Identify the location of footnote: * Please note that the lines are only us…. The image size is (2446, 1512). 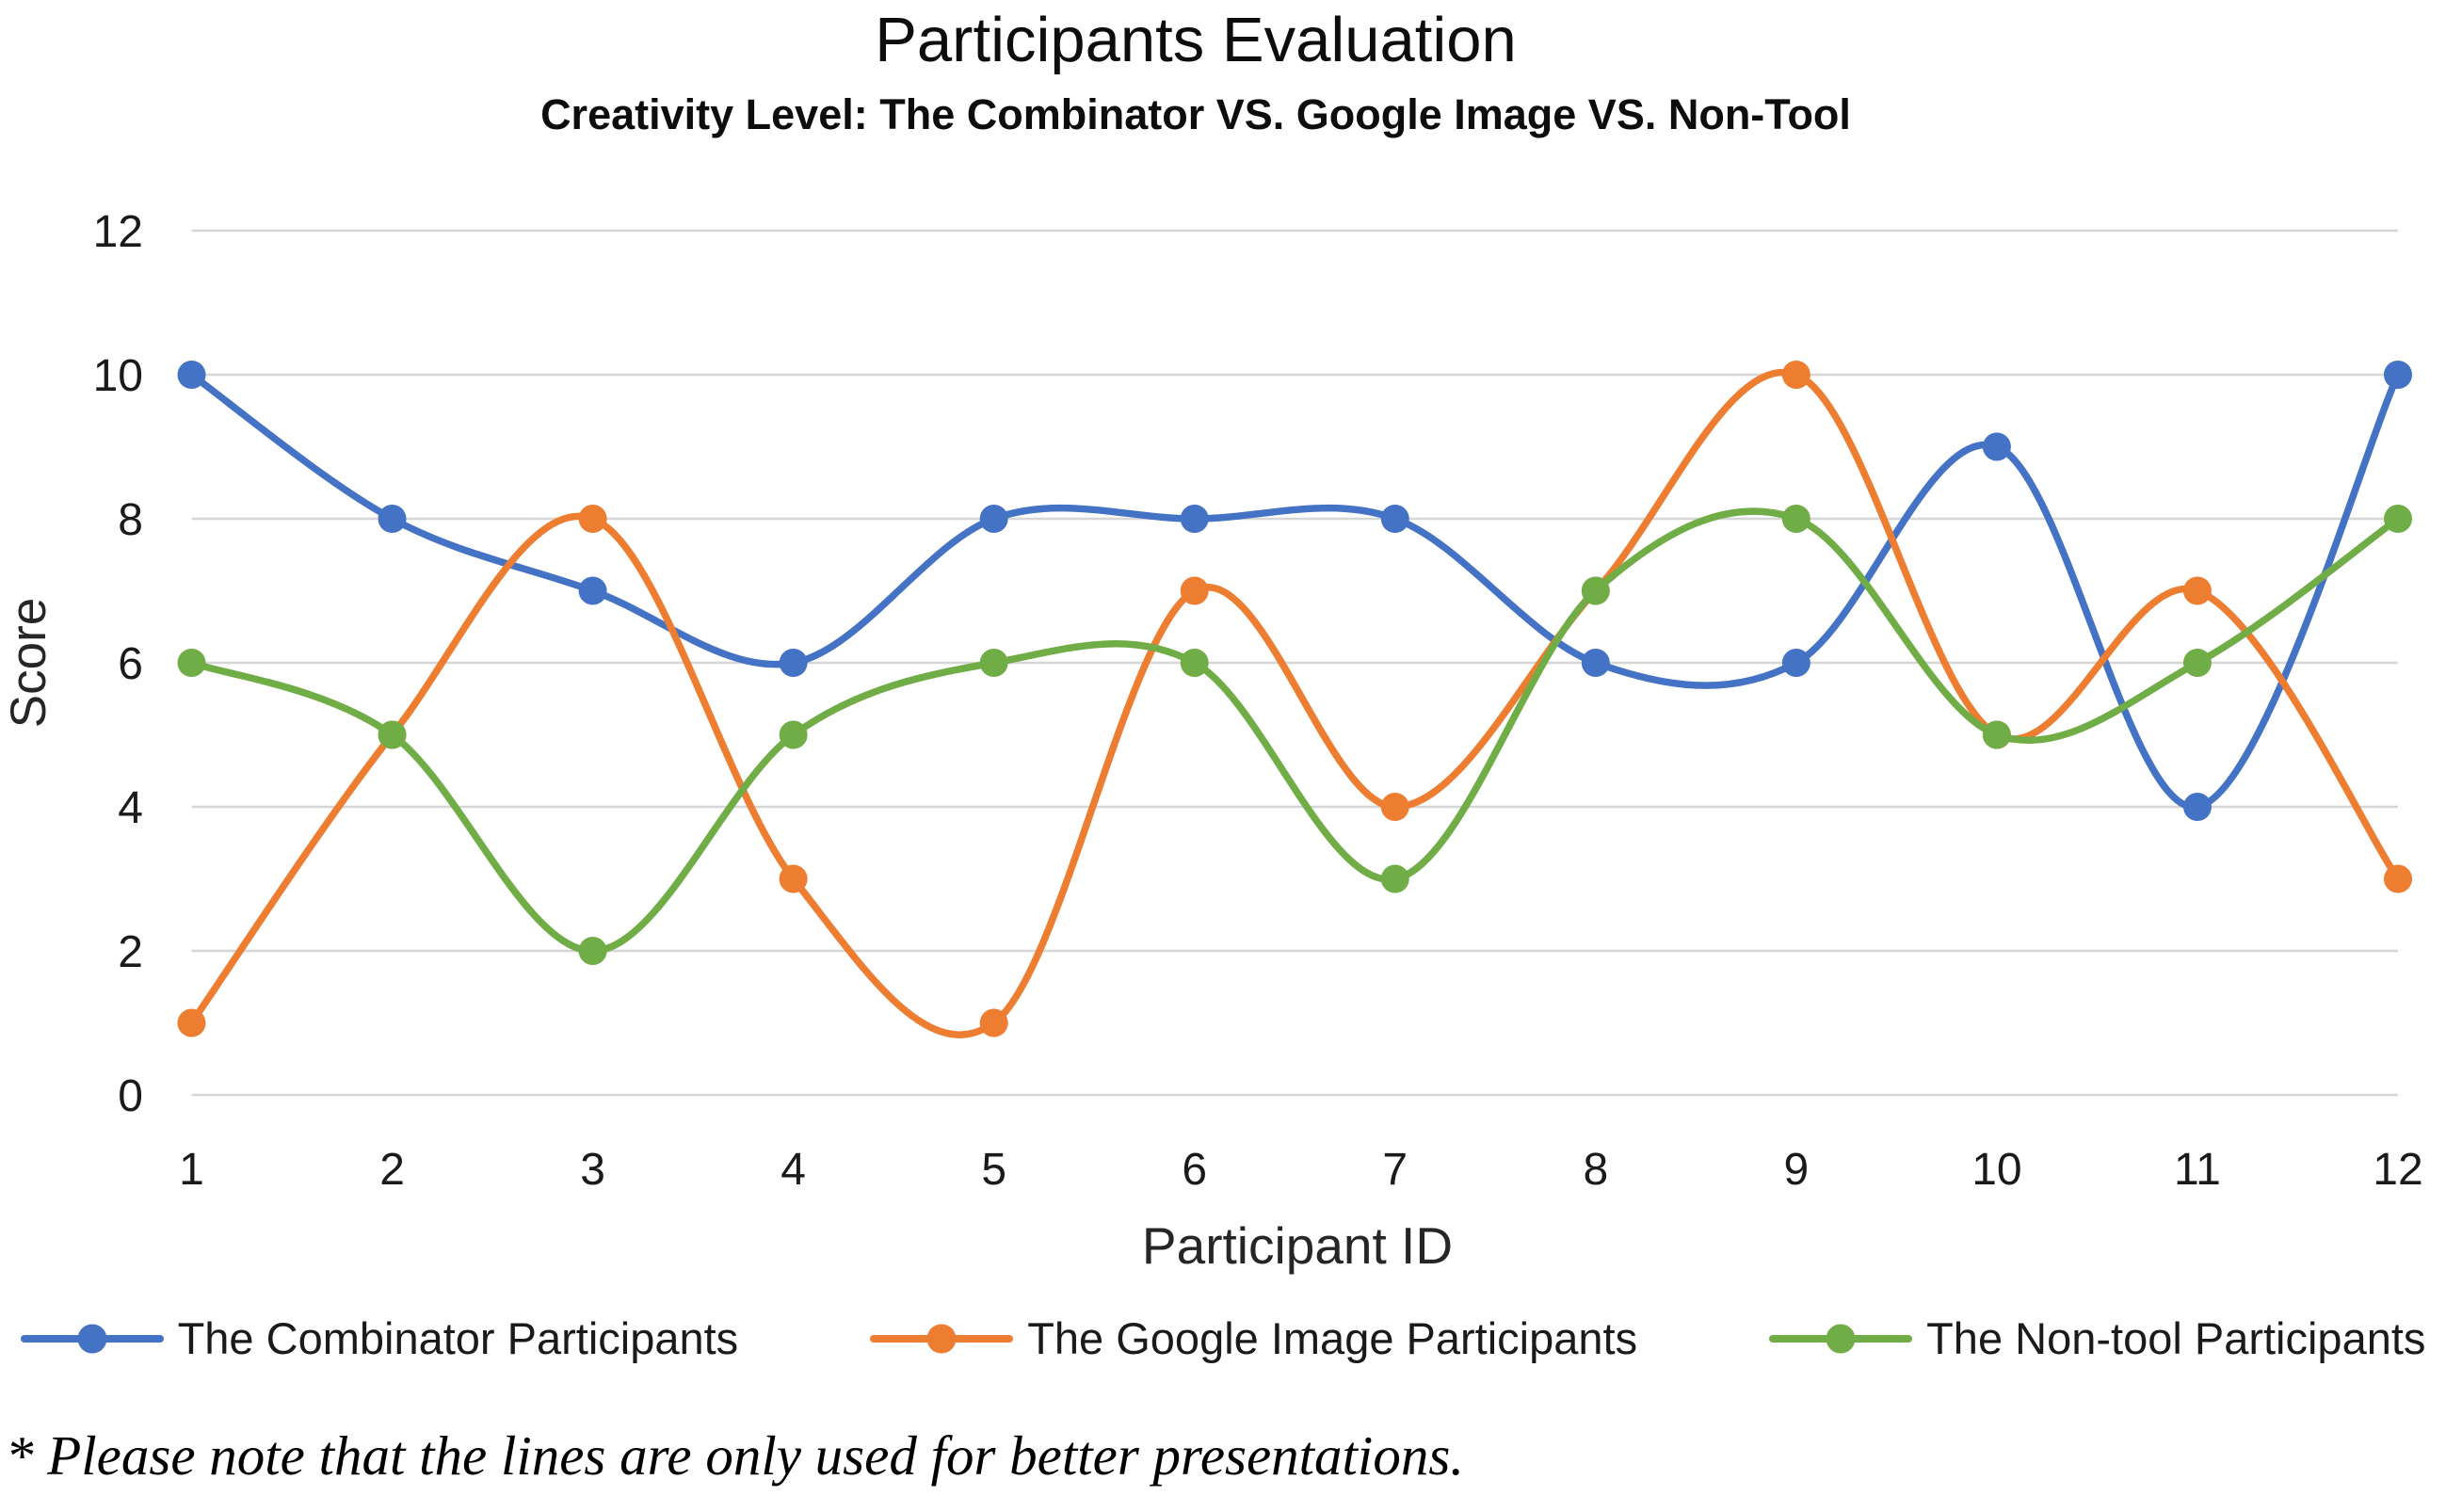
(735, 1455).